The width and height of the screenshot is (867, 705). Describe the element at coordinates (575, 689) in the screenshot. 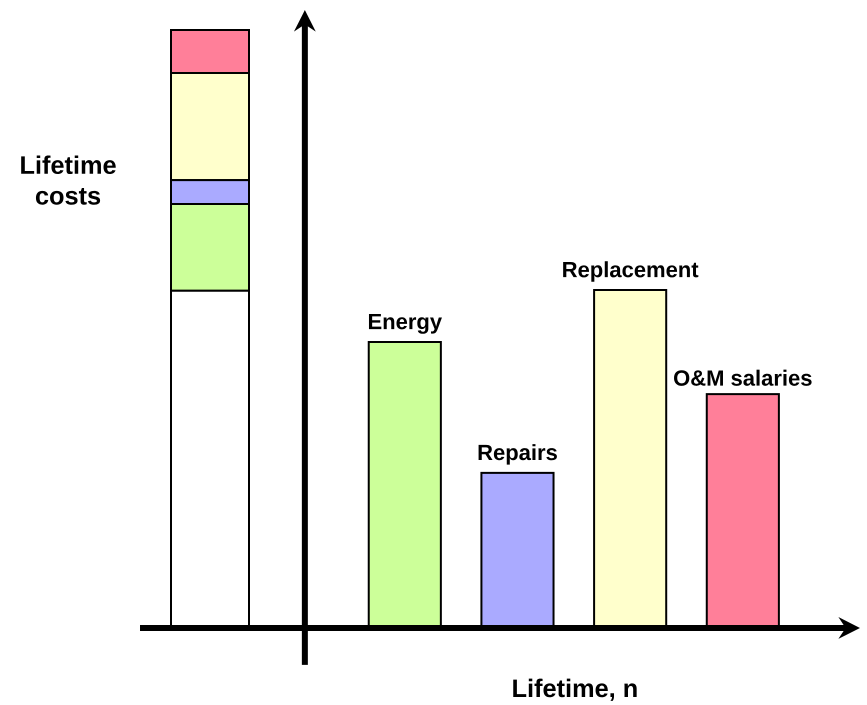

I see `x-axis-title: Lifetime, n` at that location.